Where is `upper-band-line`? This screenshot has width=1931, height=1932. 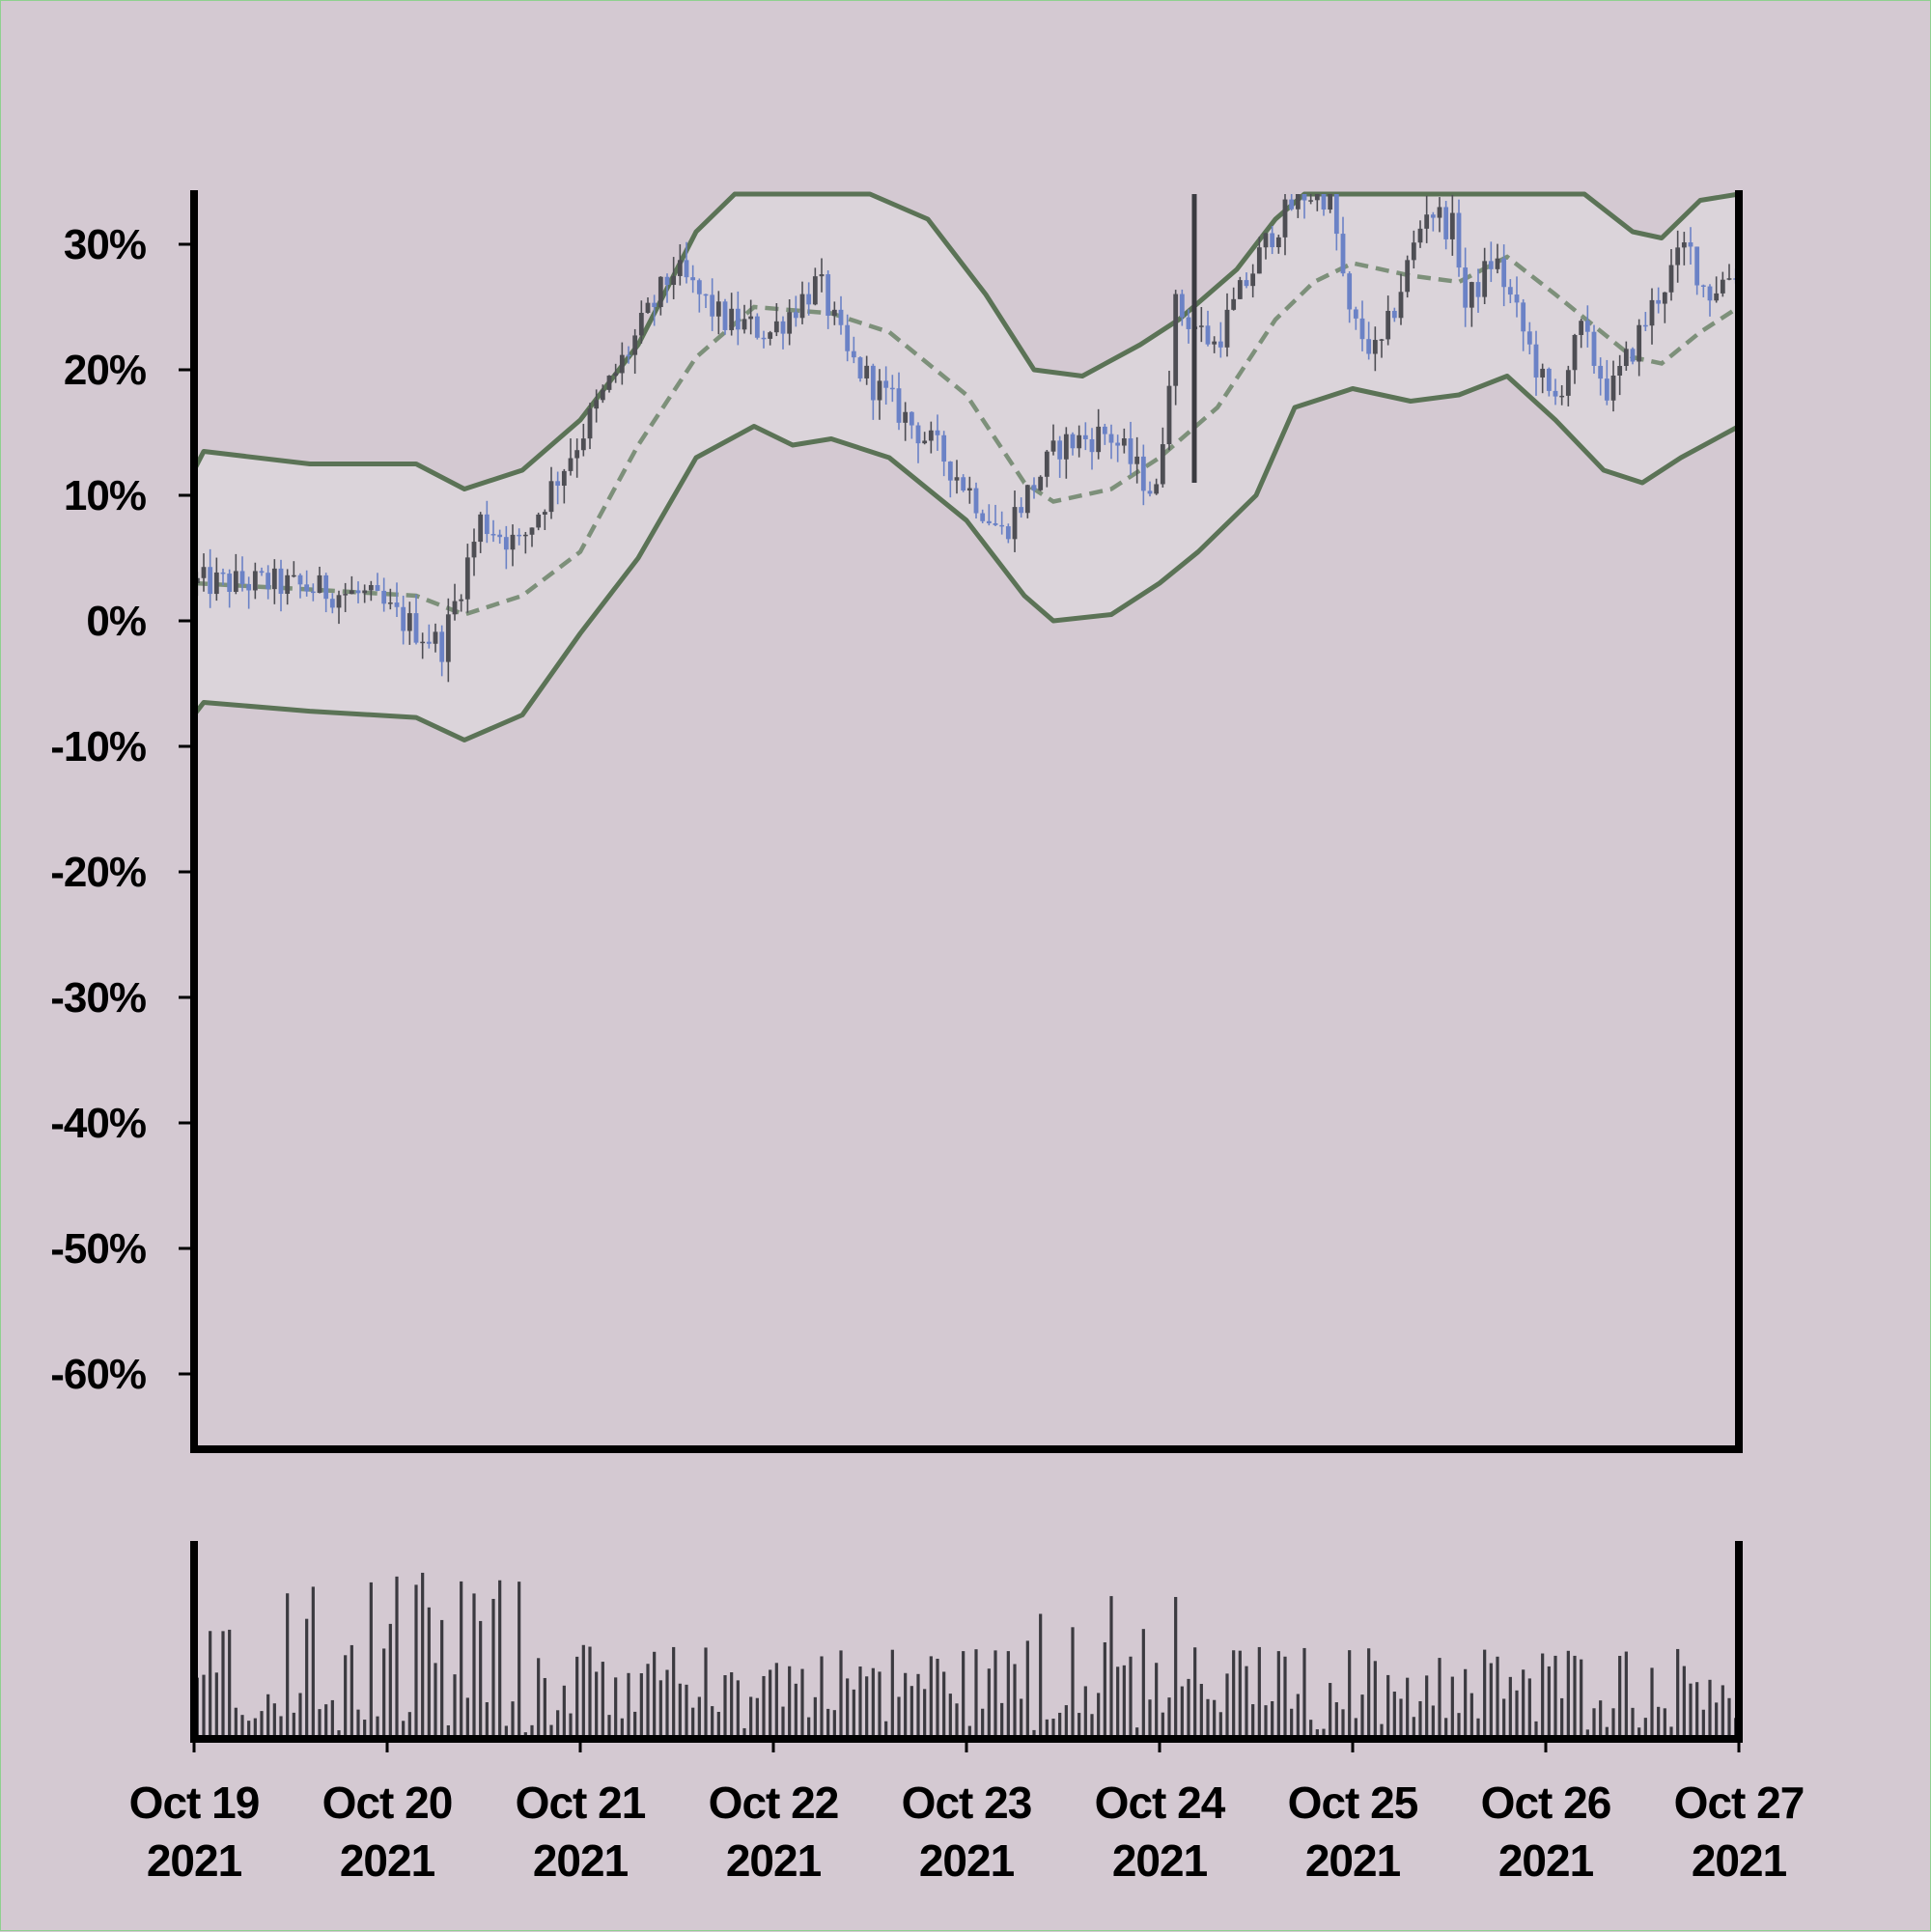 upper-band-line is located at coordinates (965, 341).